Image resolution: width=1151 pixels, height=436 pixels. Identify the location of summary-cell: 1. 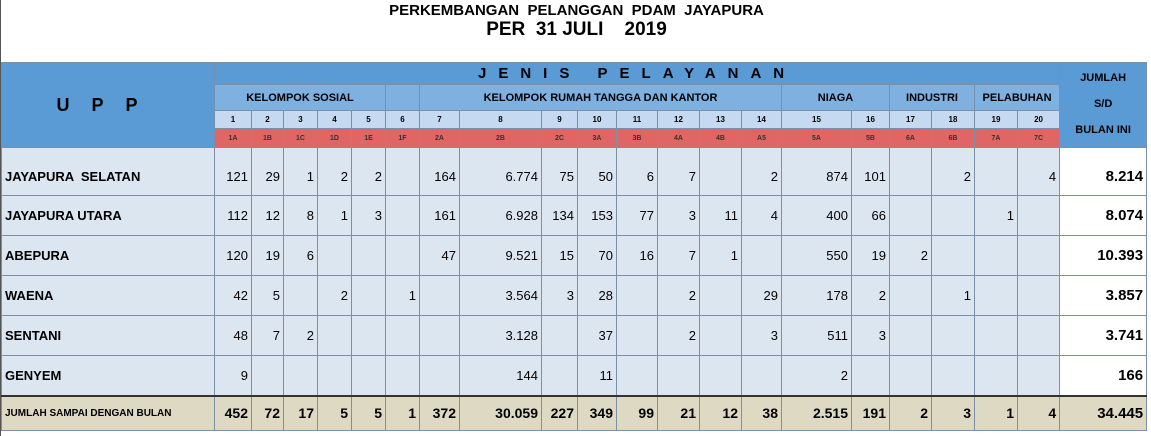
(996, 412).